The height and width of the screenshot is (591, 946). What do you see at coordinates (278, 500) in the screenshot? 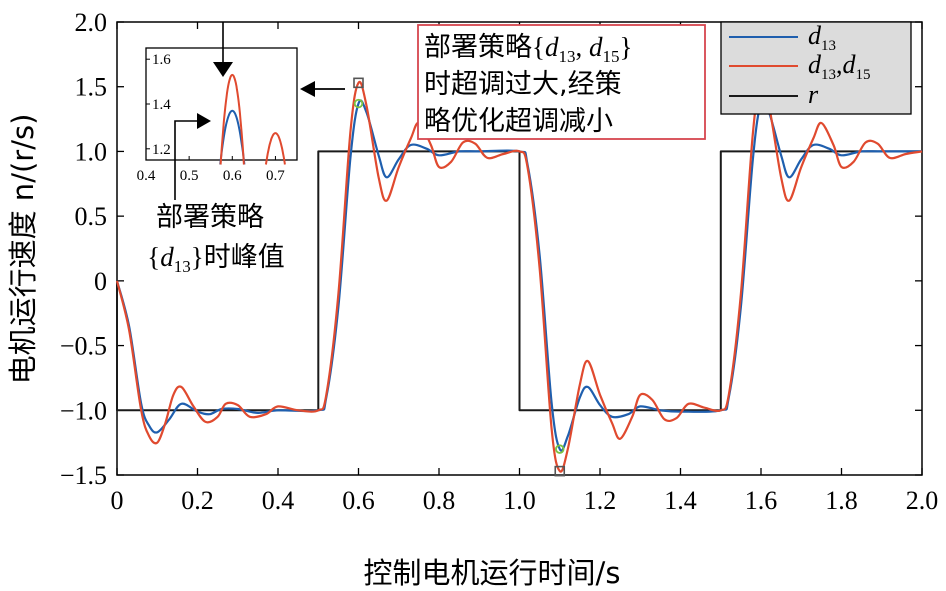
I see `x-tick-label: 0.4` at bounding box center [278, 500].